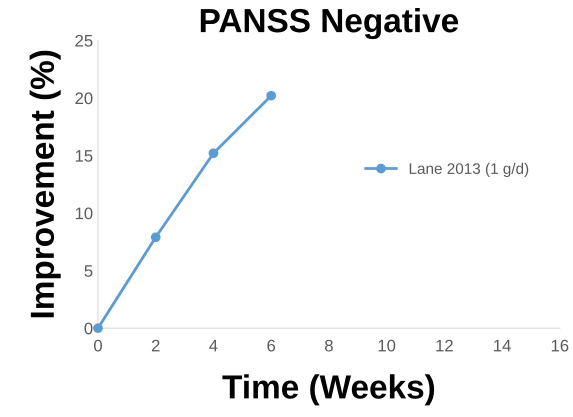  What do you see at coordinates (328, 346) in the screenshot?
I see `x-tick-label: 8` at bounding box center [328, 346].